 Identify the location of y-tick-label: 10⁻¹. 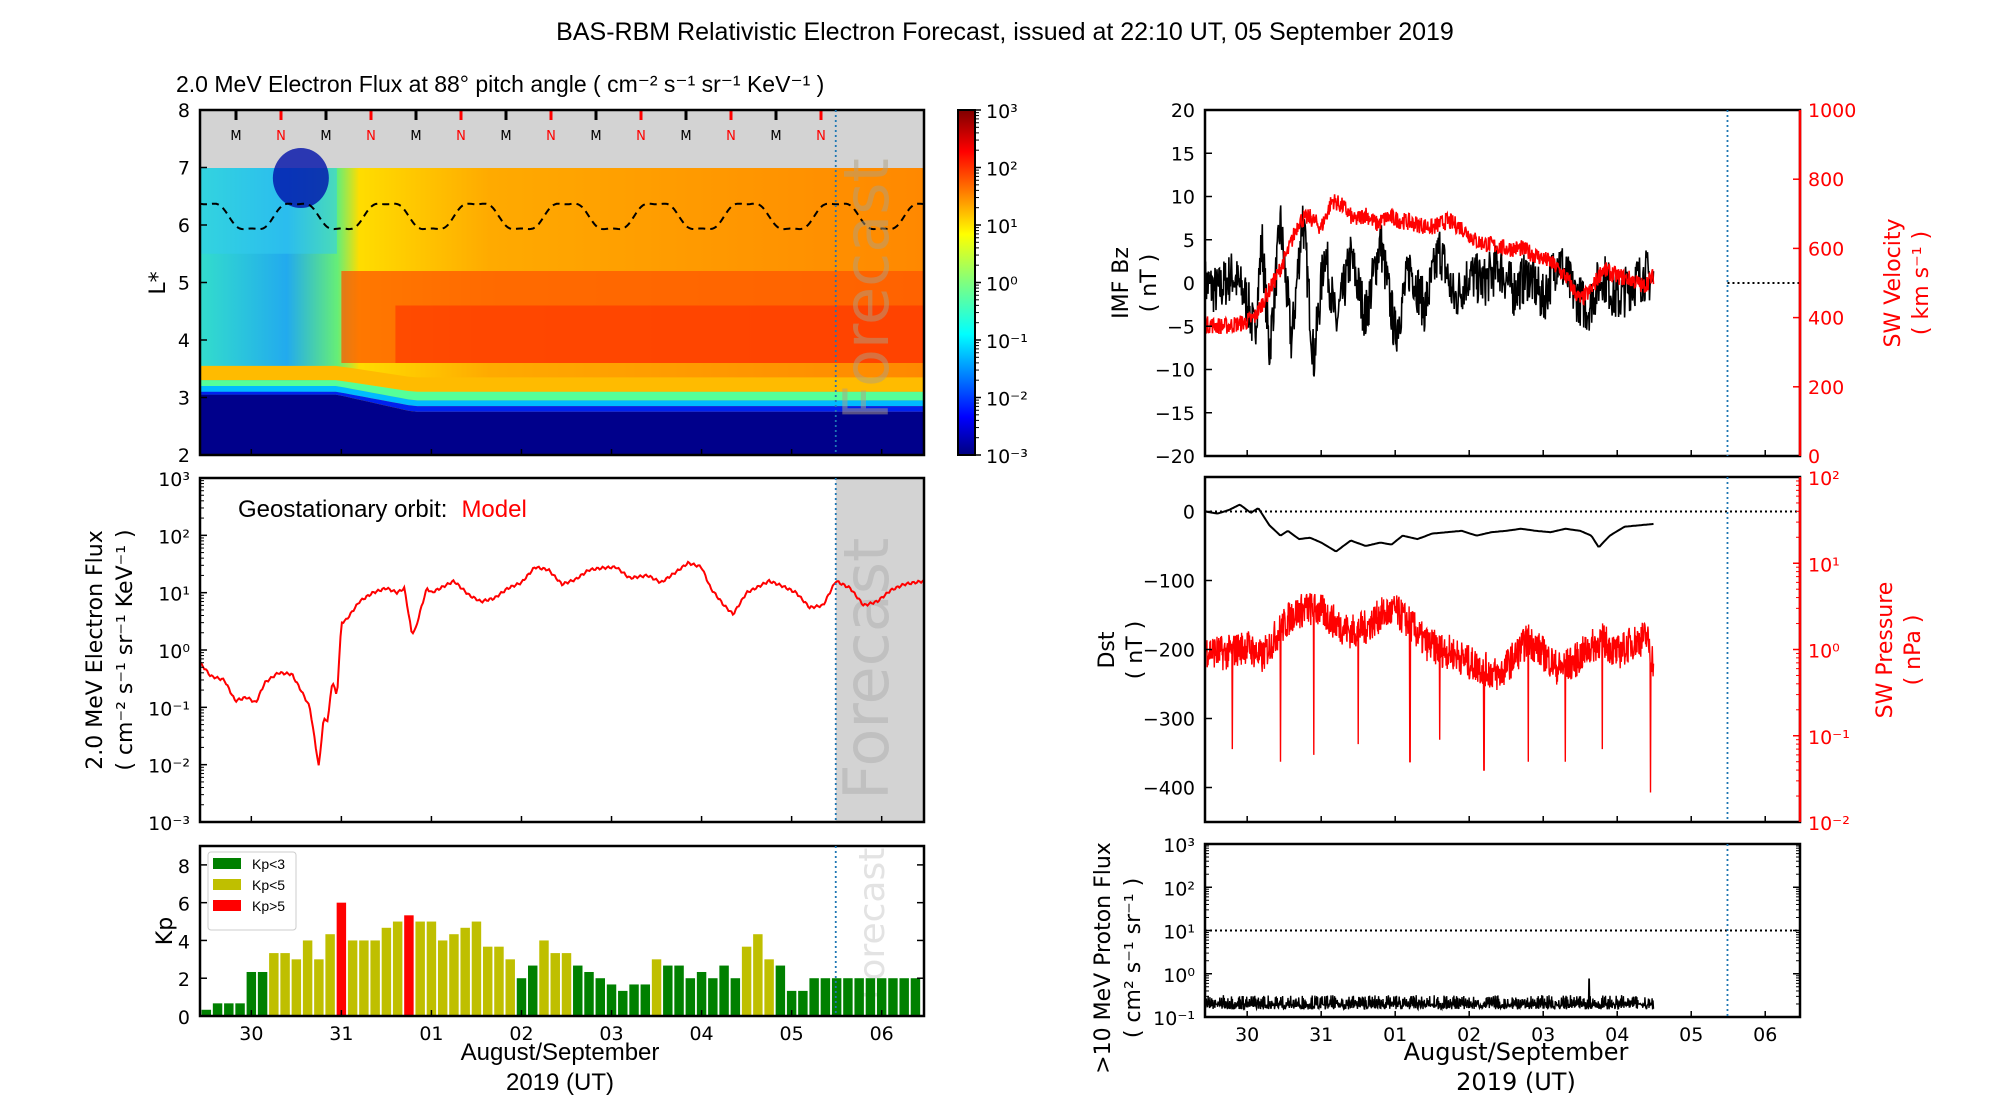
(1174, 1019).